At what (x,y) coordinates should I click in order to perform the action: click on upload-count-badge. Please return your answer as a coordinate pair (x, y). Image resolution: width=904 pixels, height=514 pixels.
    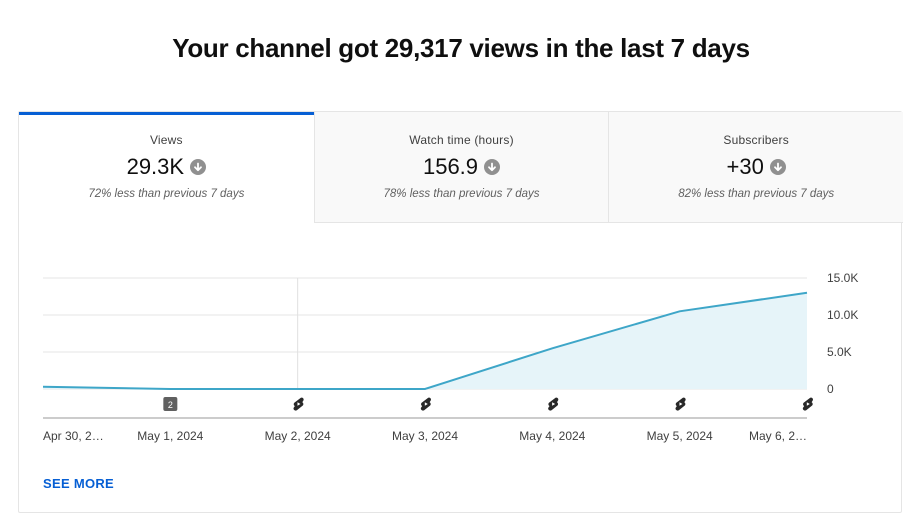
    Looking at the image, I should click on (170, 404).